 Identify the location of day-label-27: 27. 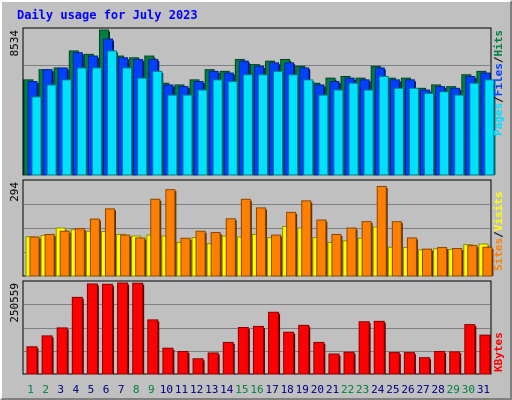
(422, 389).